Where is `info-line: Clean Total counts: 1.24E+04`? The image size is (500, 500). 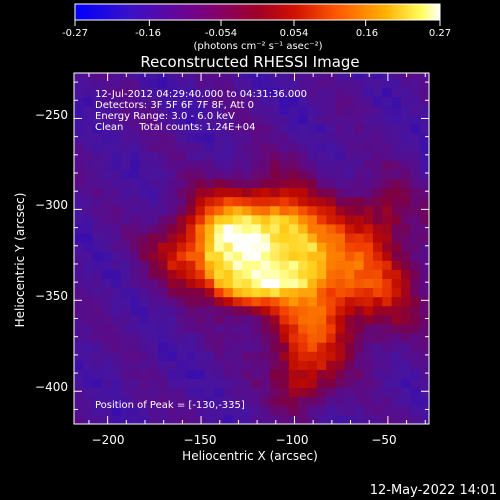
info-line: Clean Total counts: 1.24E+04 is located at coordinates (175, 127).